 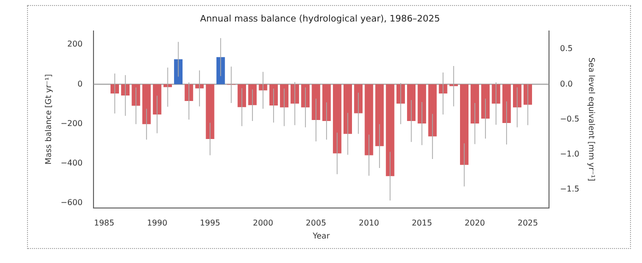 I want to click on x-tick-label: 1985, so click(x=104, y=223).